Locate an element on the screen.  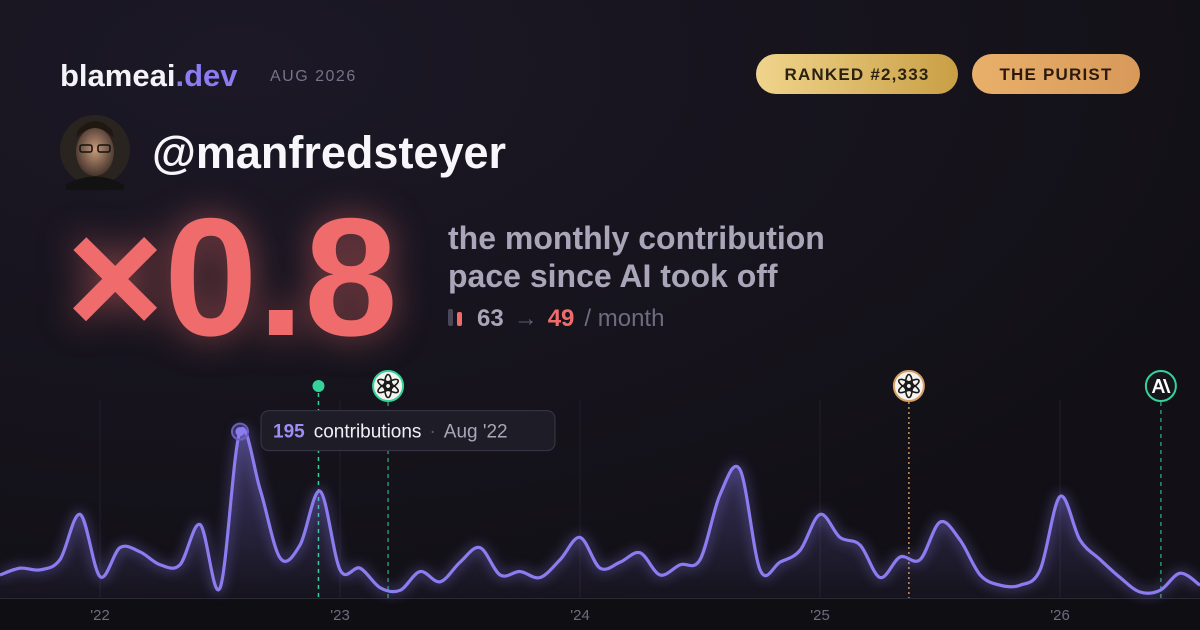
highlight-dot is located at coordinates (240, 432).